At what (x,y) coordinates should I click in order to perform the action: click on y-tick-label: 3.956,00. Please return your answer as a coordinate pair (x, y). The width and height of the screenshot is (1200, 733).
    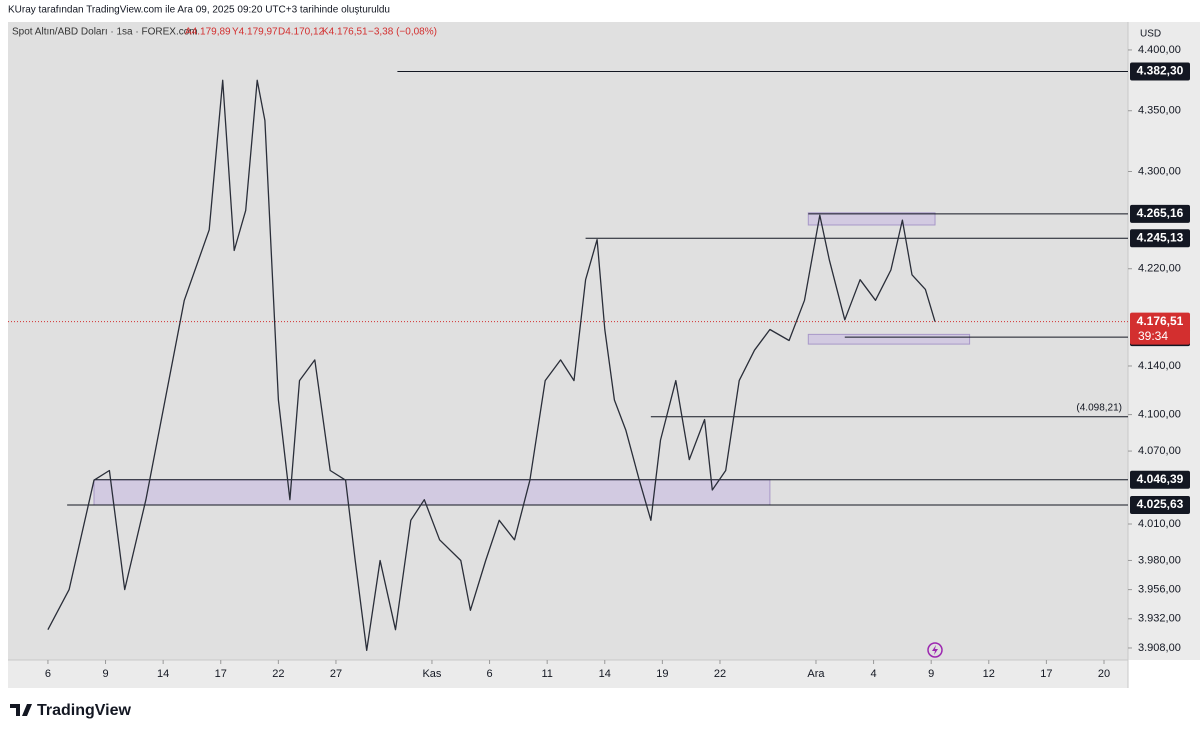
    Looking at the image, I should click on (1159, 590).